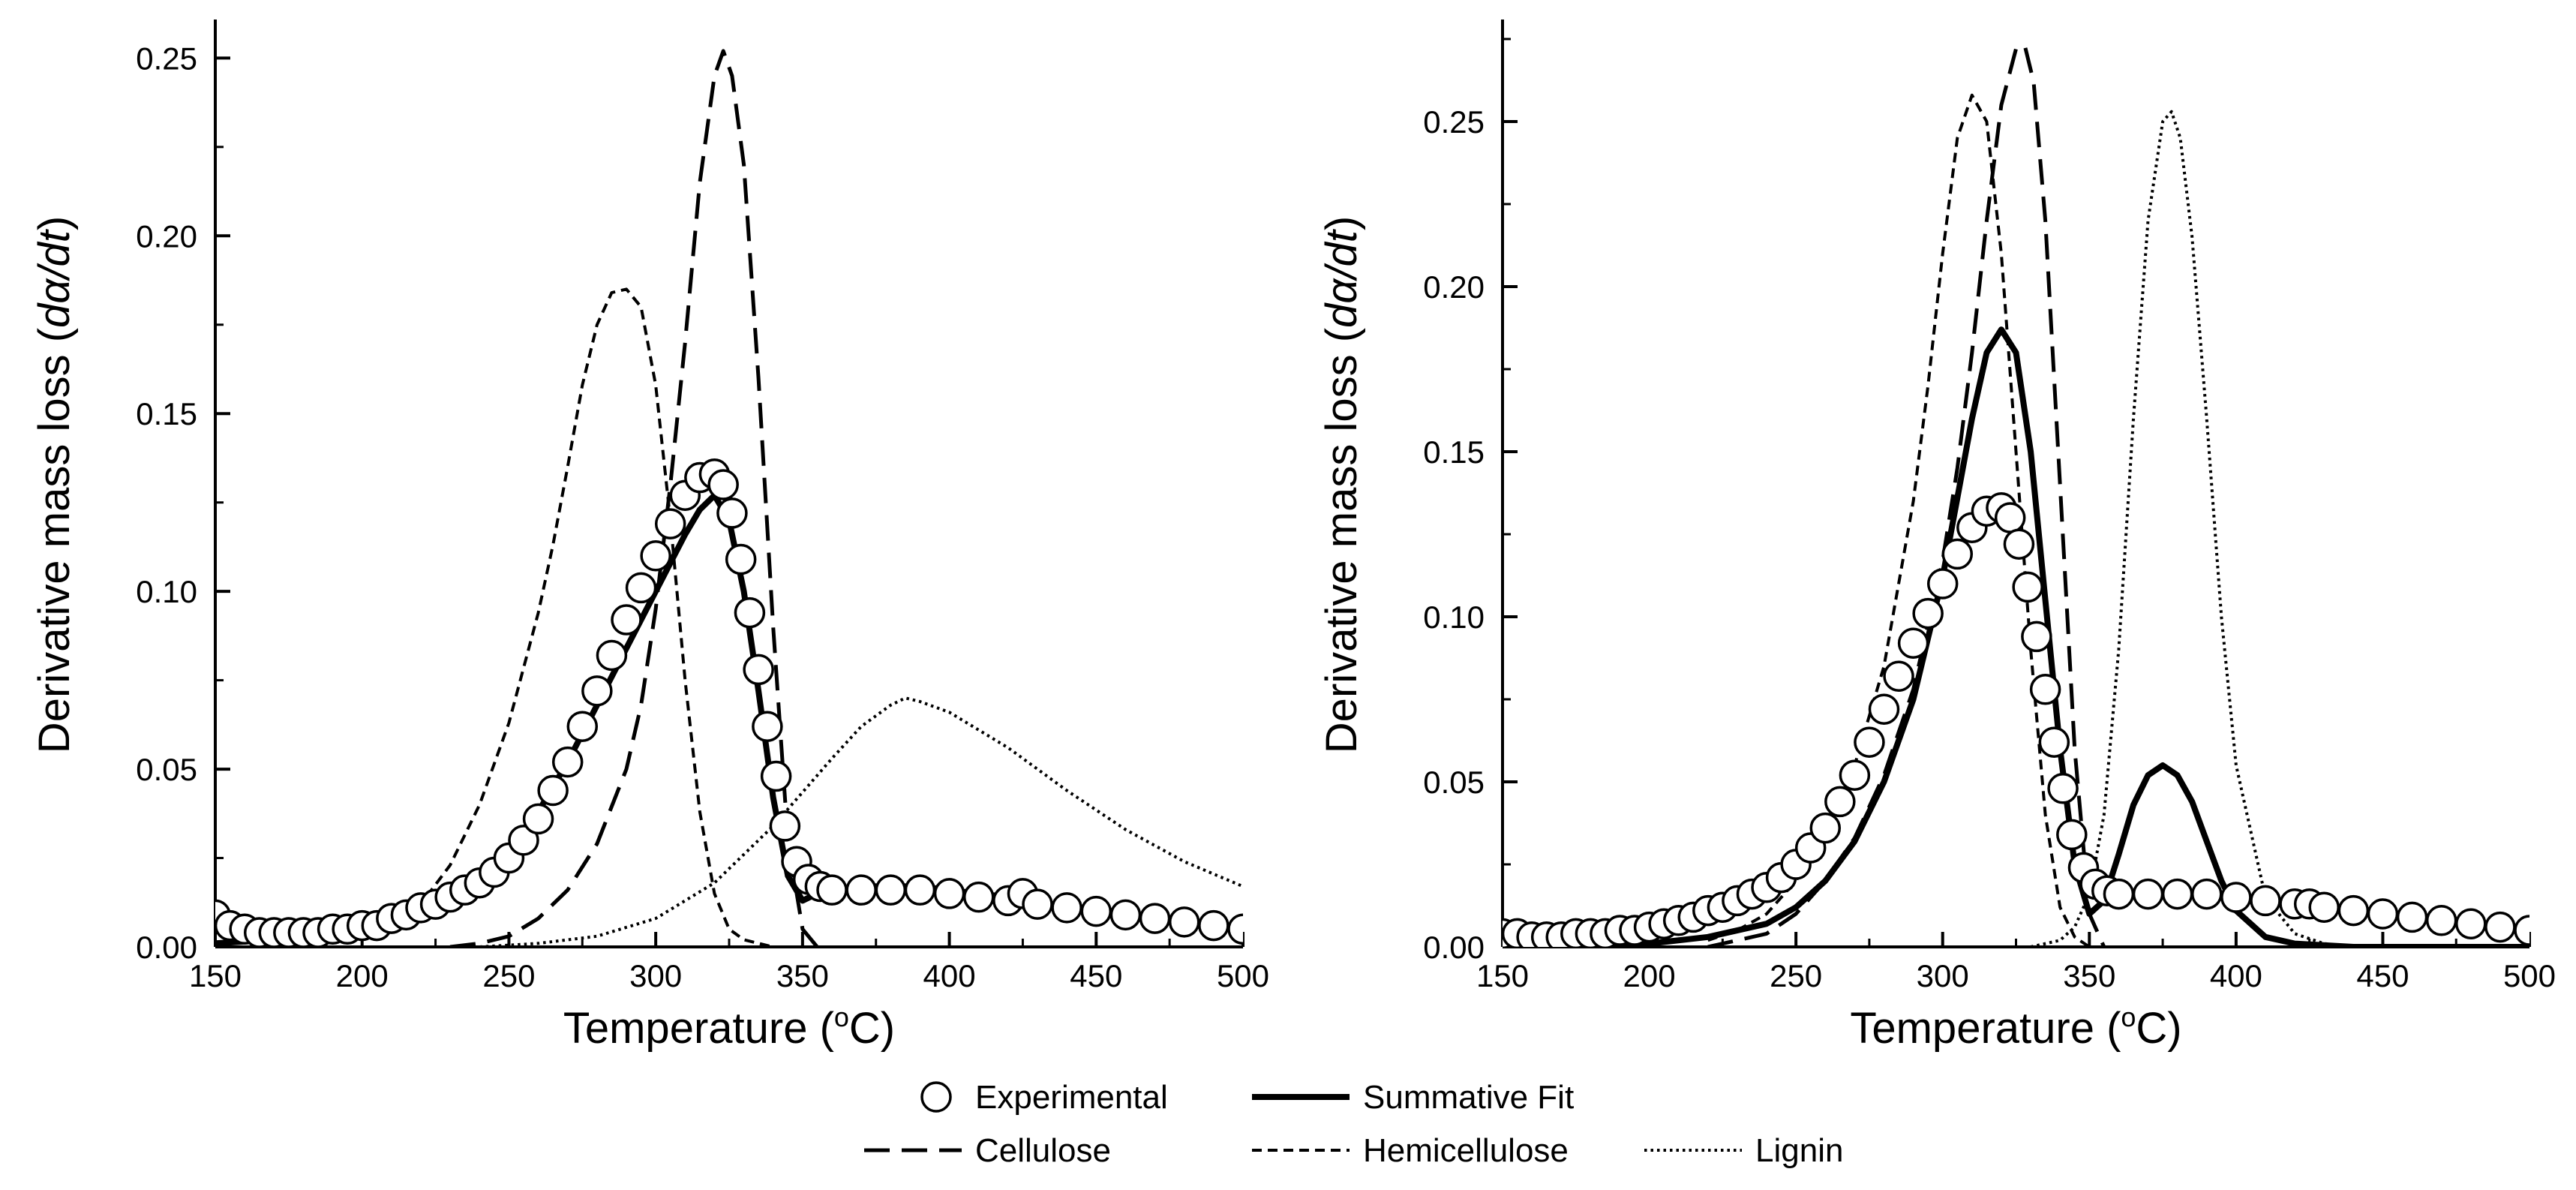 This screenshot has height=1190, width=2576. I want to click on x-tick-label: 450, so click(2382, 975).